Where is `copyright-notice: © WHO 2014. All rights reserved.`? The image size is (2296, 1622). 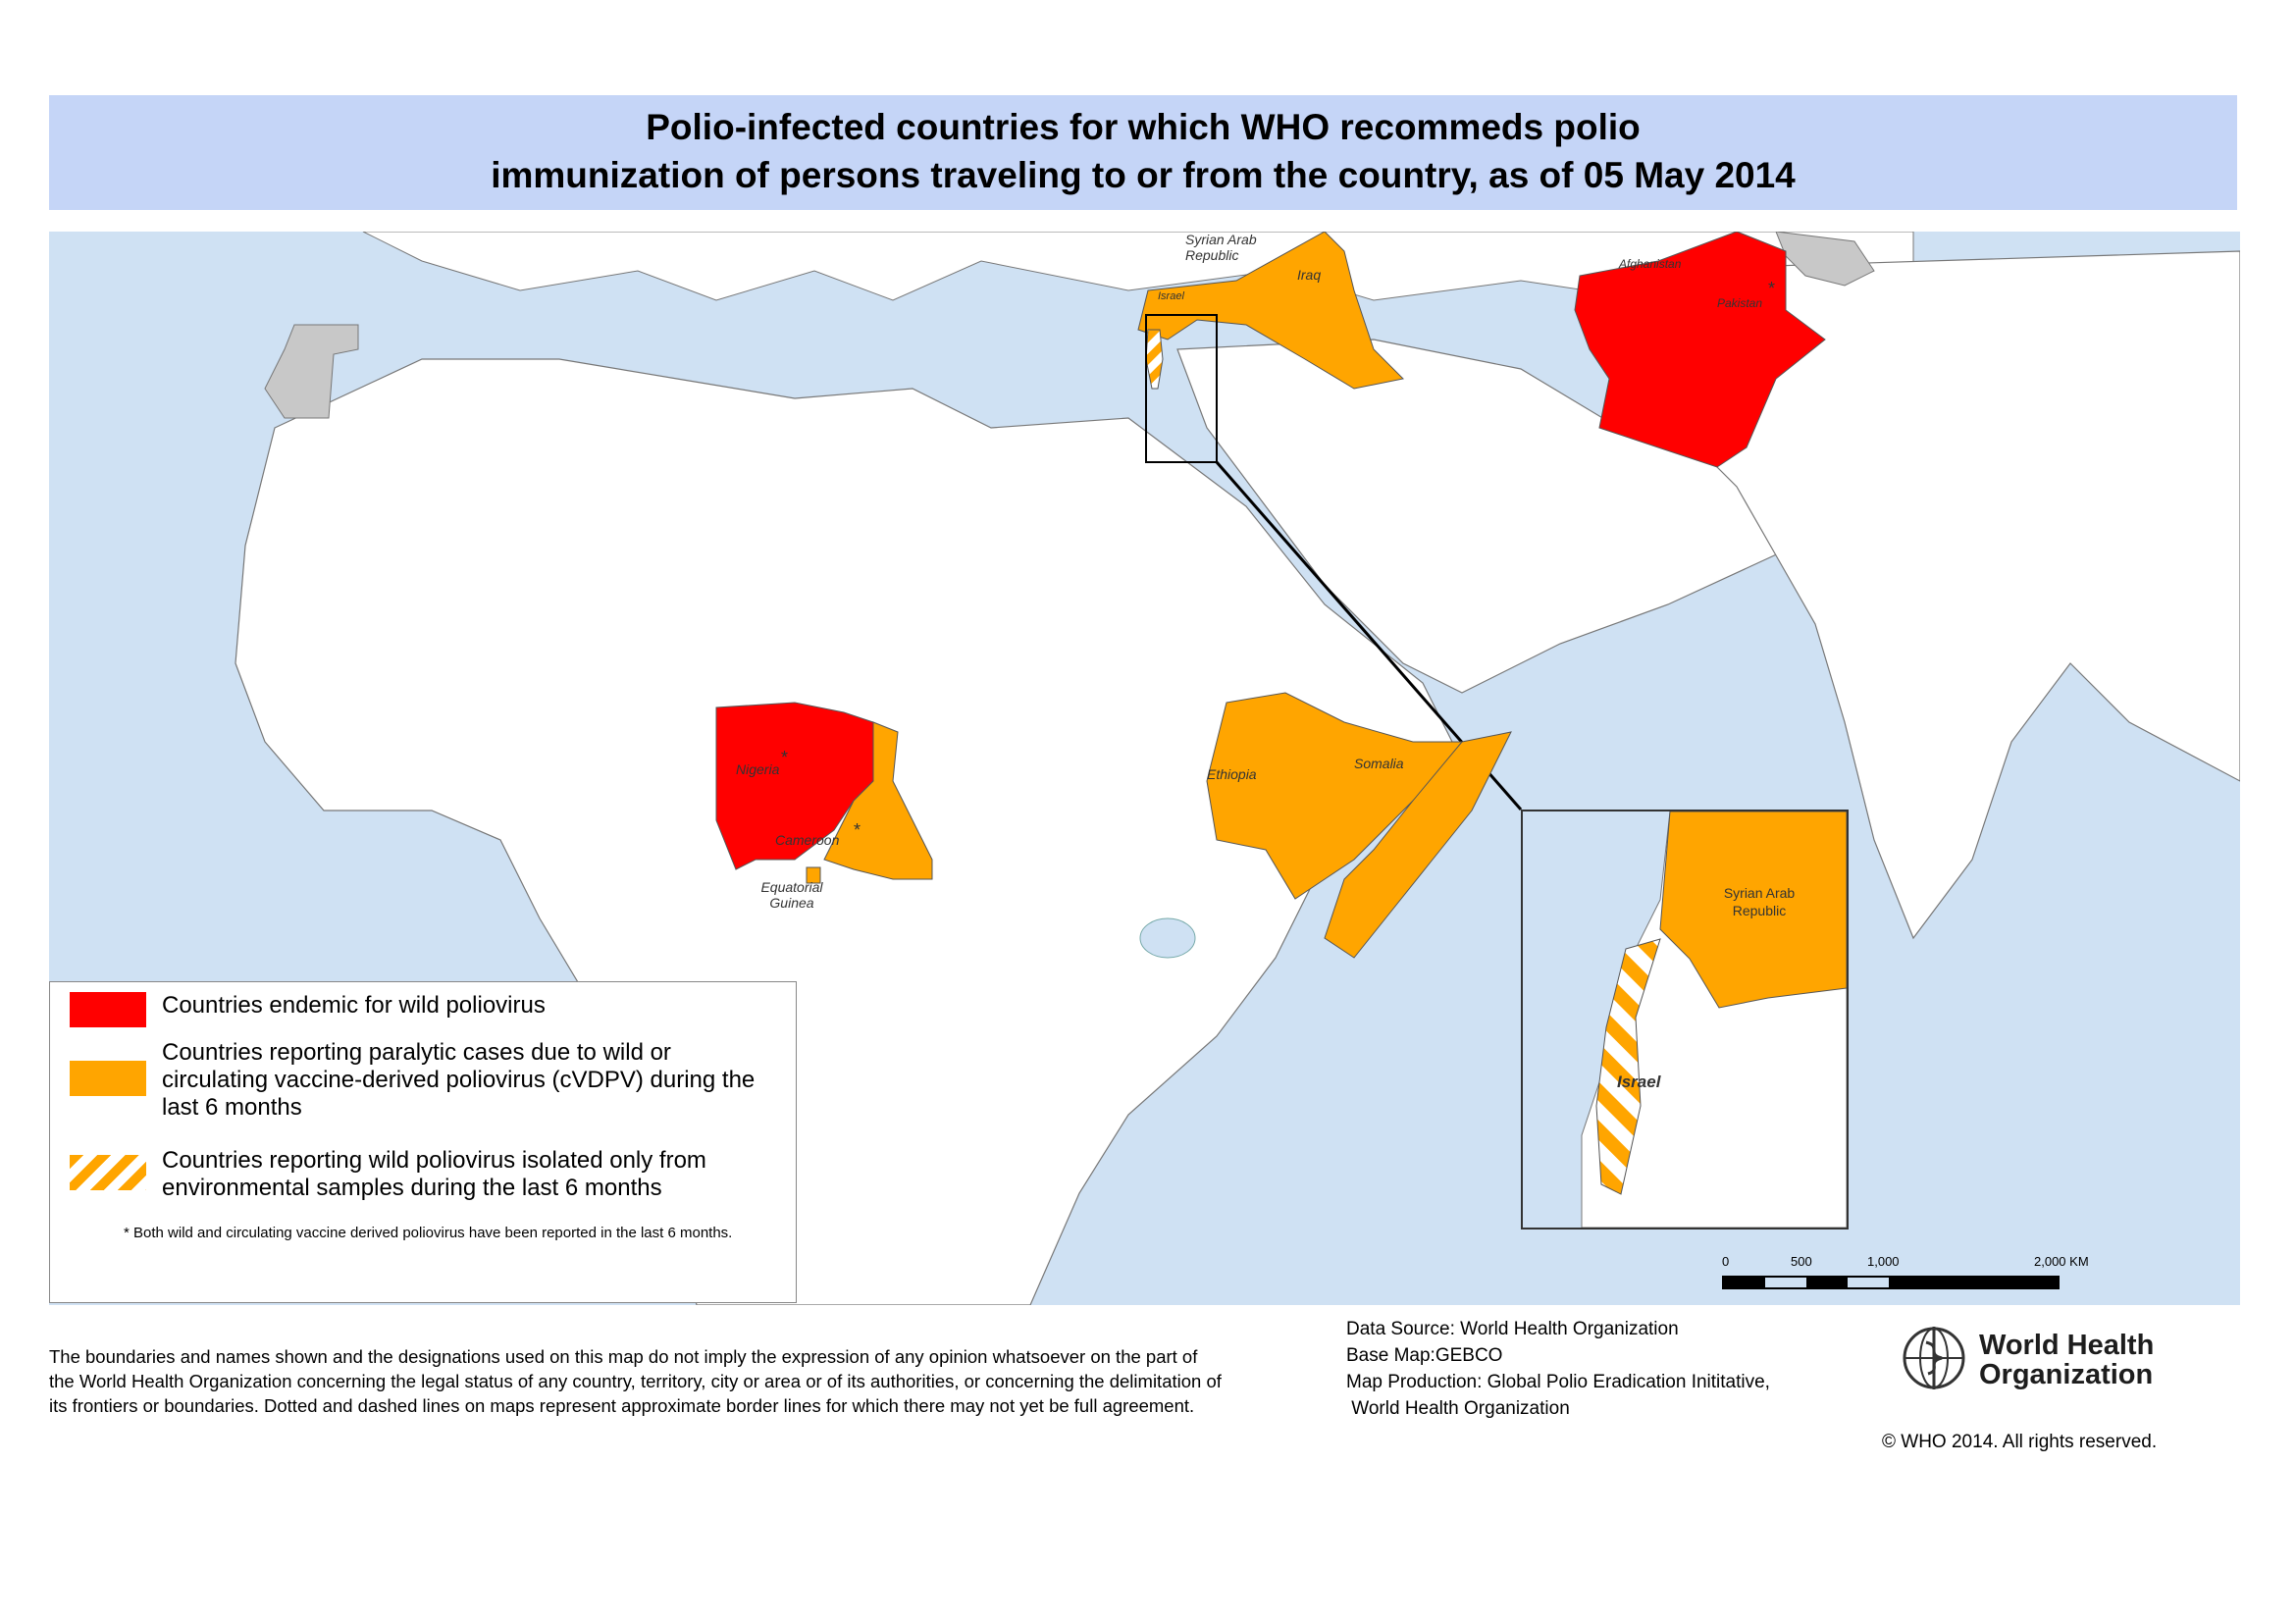
copyright-notice: © WHO 2014. All rights reserved. is located at coordinates (2020, 1442).